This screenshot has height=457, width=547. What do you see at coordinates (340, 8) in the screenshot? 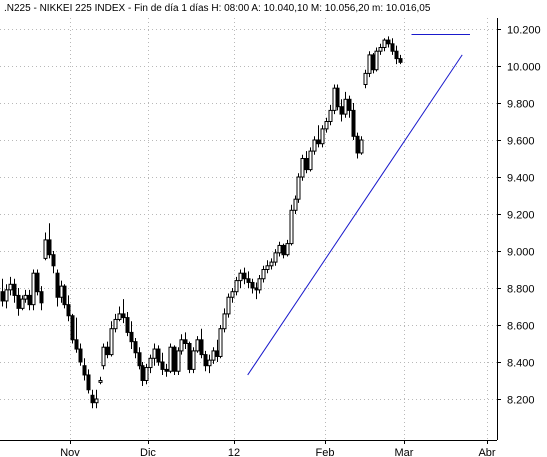
I see `header-high: M: 10.056,20` at bounding box center [340, 8].